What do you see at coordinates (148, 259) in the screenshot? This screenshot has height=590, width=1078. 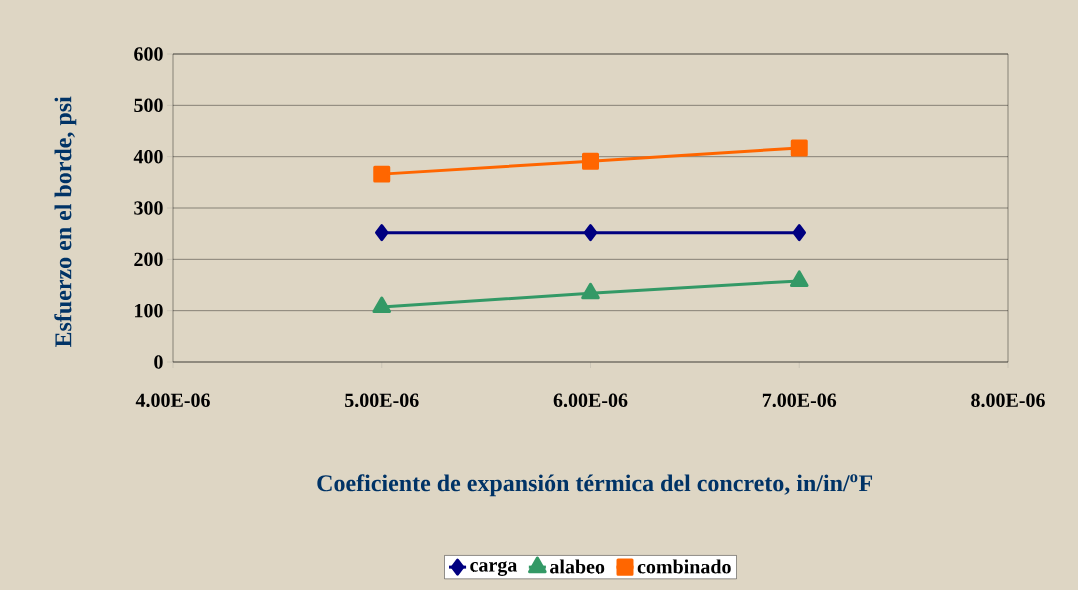 I see `y-tick-label: 200` at bounding box center [148, 259].